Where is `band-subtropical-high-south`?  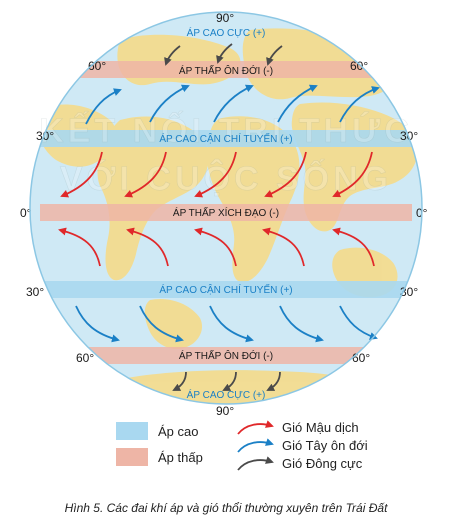
band-subtropical-high-south is located at coordinates (226, 289).